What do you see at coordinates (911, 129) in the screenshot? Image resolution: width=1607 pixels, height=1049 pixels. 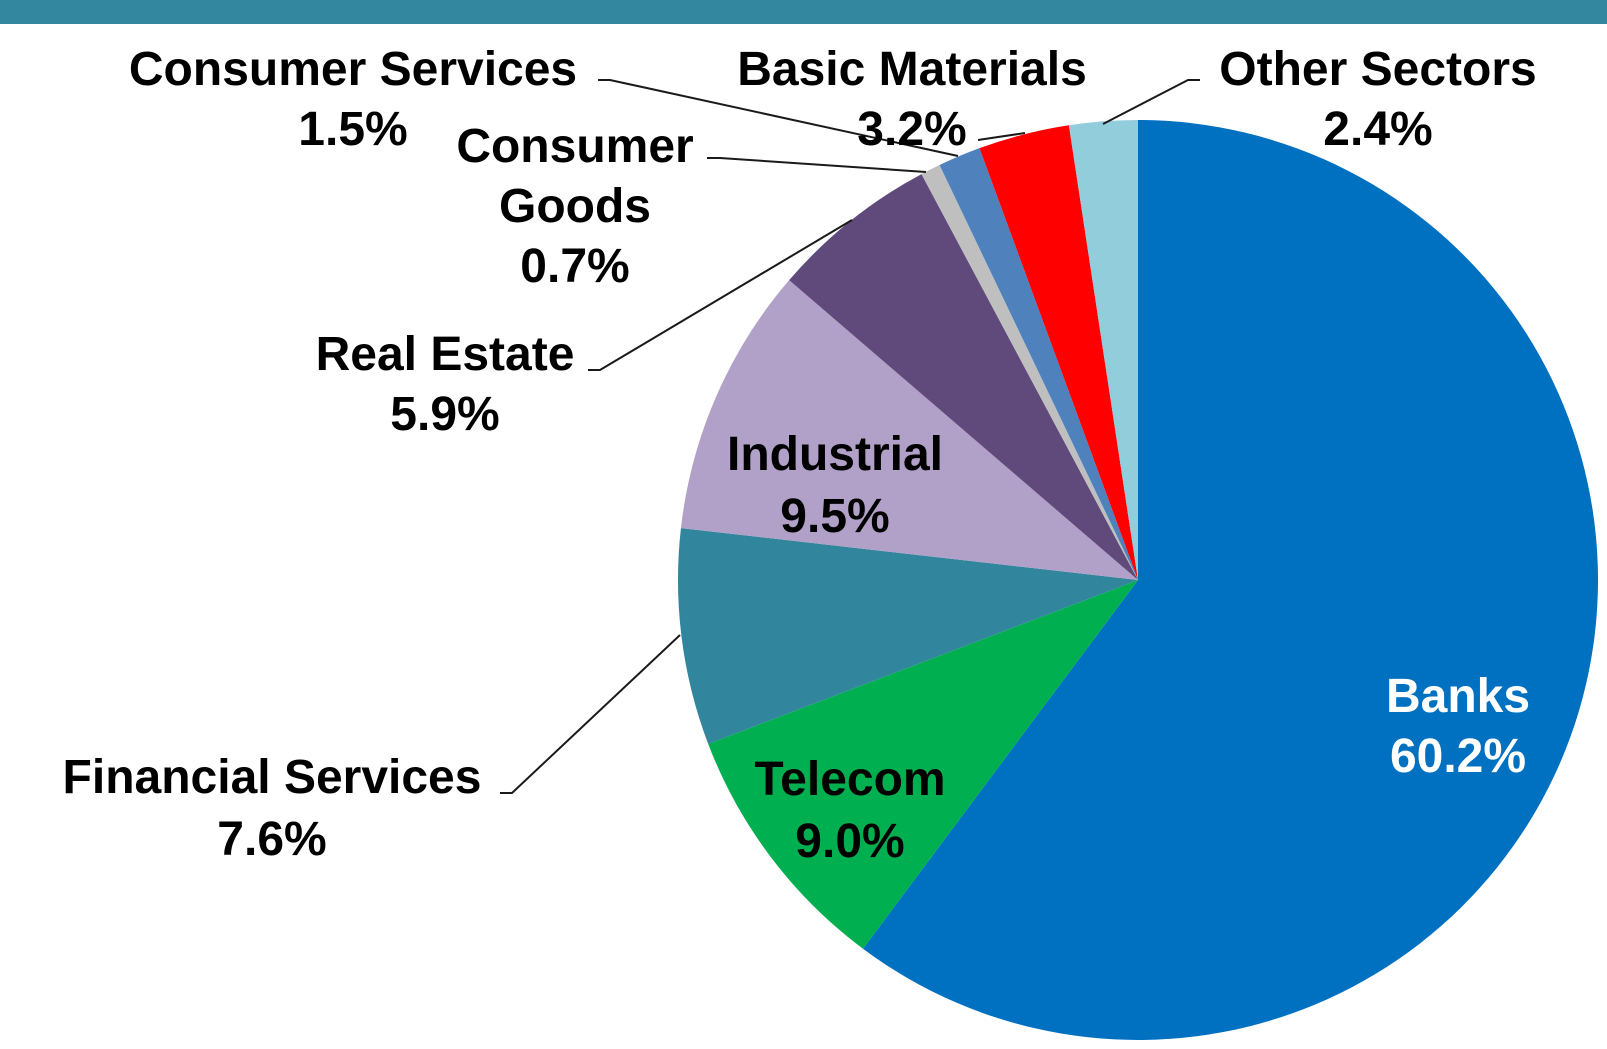 I see `slice-value-basic-materials: 3.2%` at bounding box center [911, 129].